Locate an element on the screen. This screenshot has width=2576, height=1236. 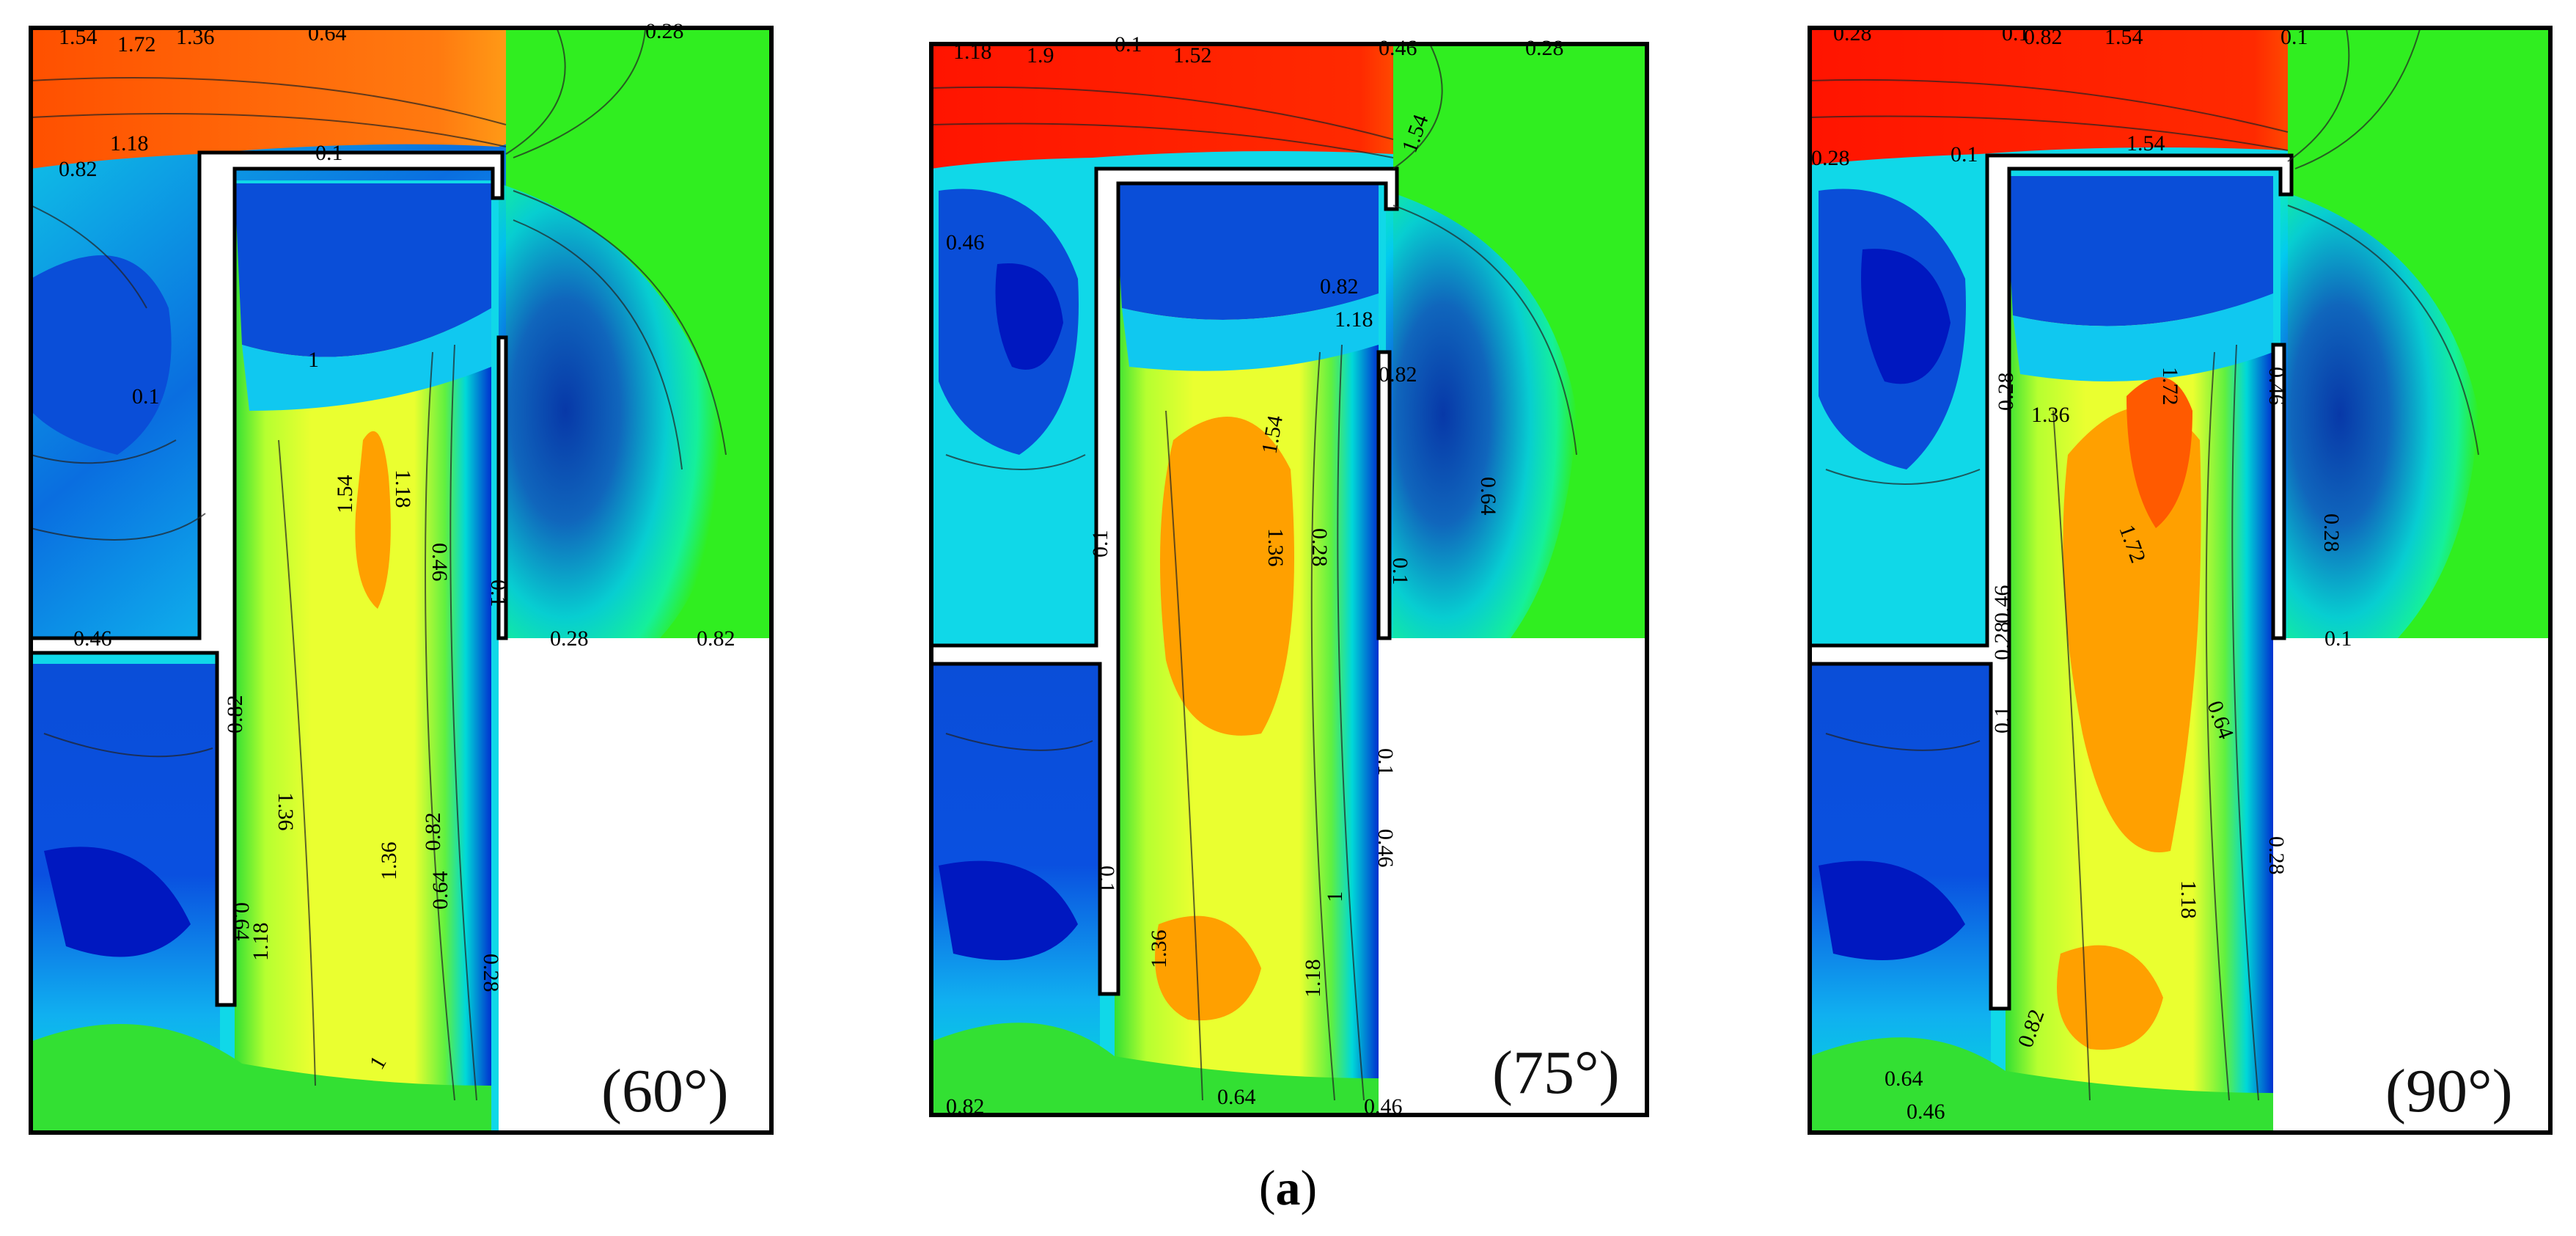
caption-close: ) is located at coordinates (1309, 1188).